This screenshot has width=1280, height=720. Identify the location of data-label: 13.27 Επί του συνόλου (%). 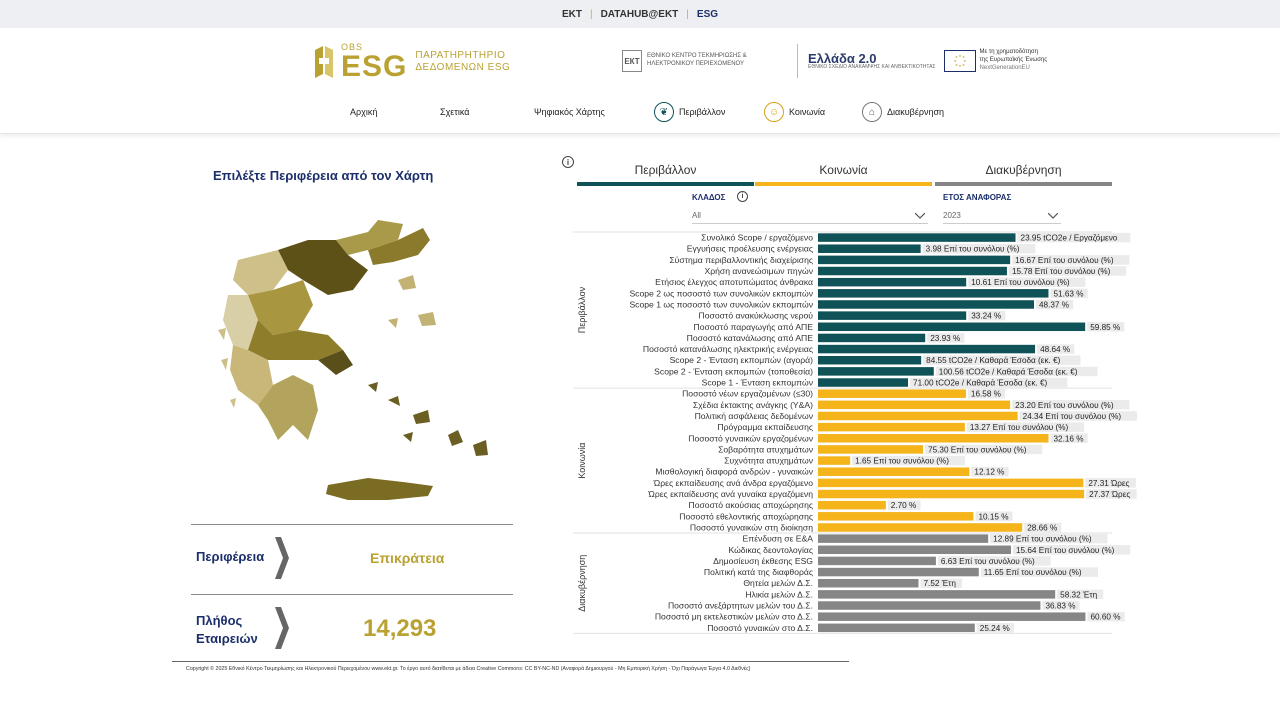
(1019, 427).